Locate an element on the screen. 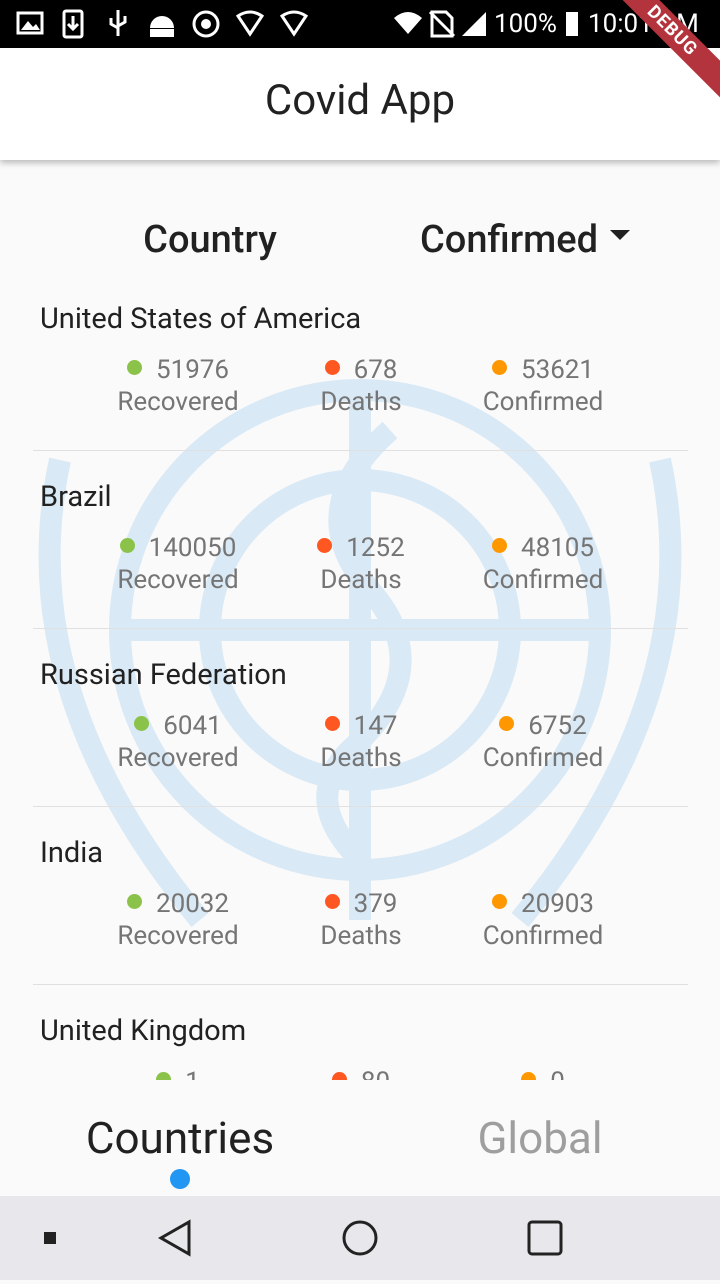 The width and height of the screenshot is (720, 1284). stat-value: 147 is located at coordinates (375, 726).